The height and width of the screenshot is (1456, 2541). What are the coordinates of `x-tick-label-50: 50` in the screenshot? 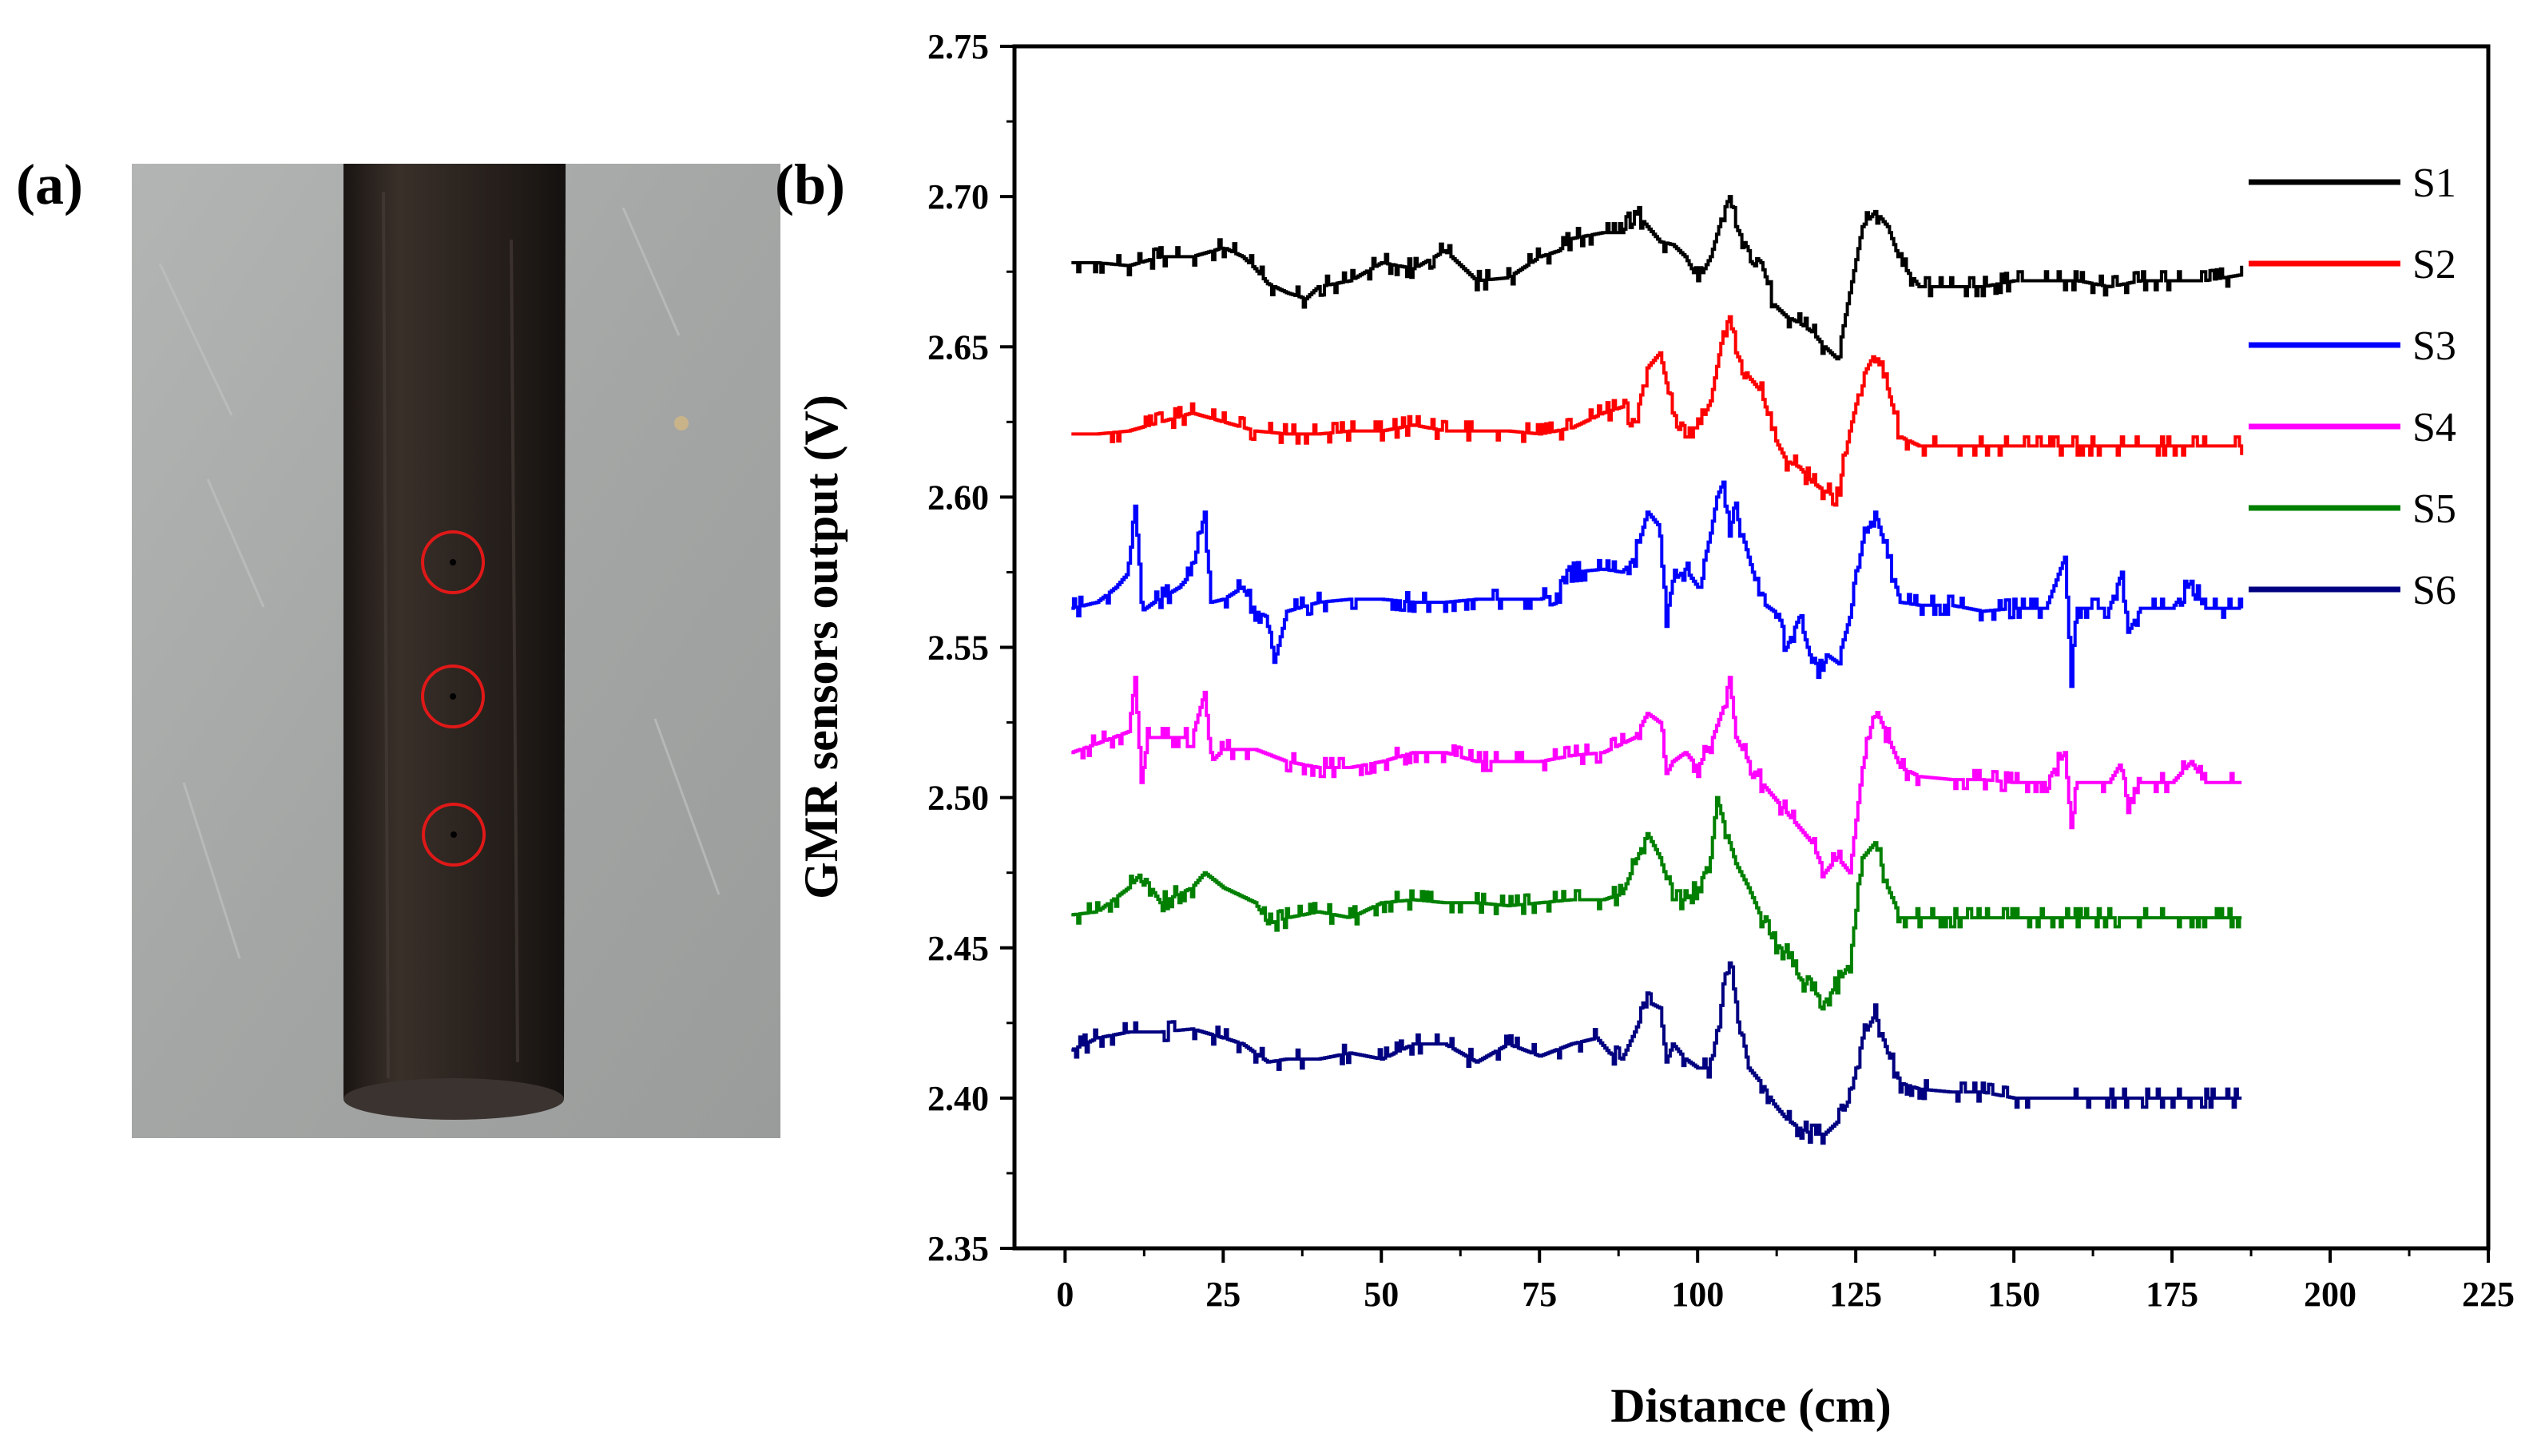 It's located at (1381, 1294).